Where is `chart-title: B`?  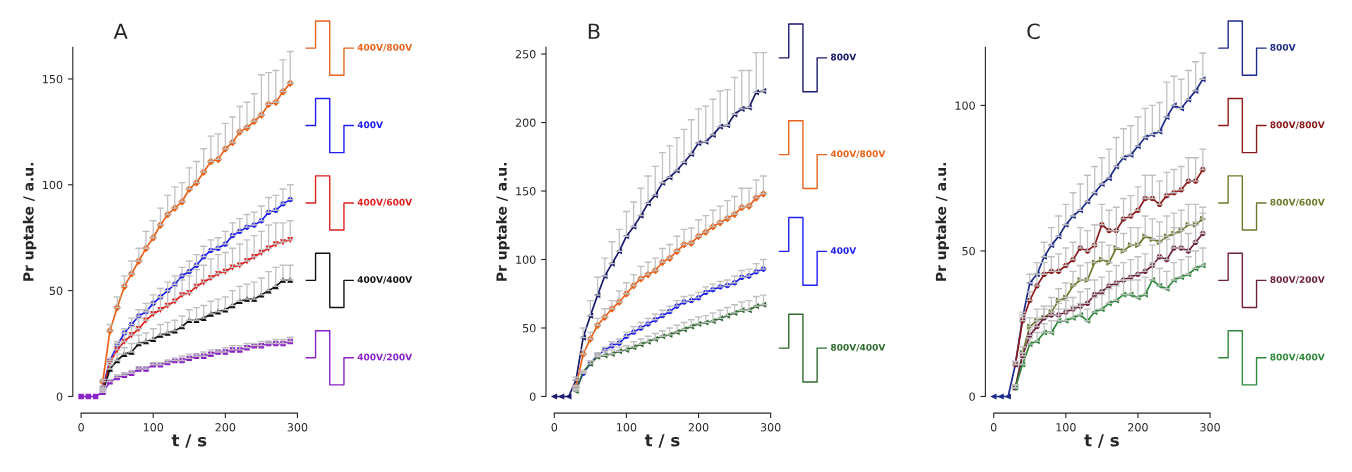
chart-title: B is located at coordinates (594, 31).